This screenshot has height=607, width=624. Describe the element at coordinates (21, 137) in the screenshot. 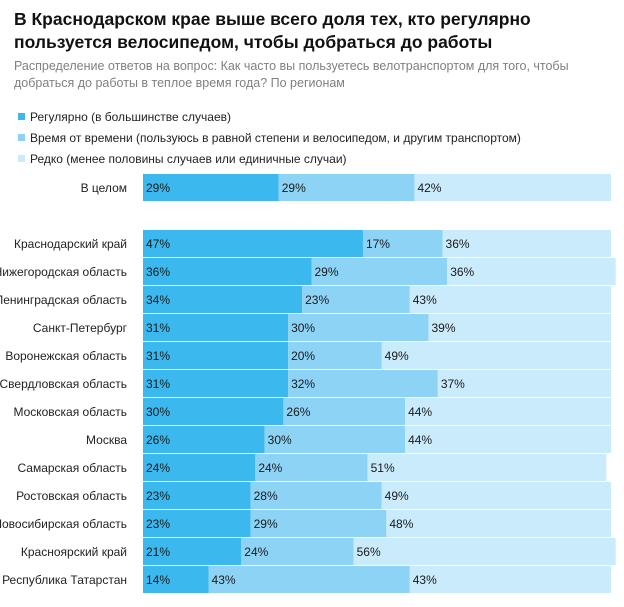

I see `legend-swatch-sometimes` at that location.